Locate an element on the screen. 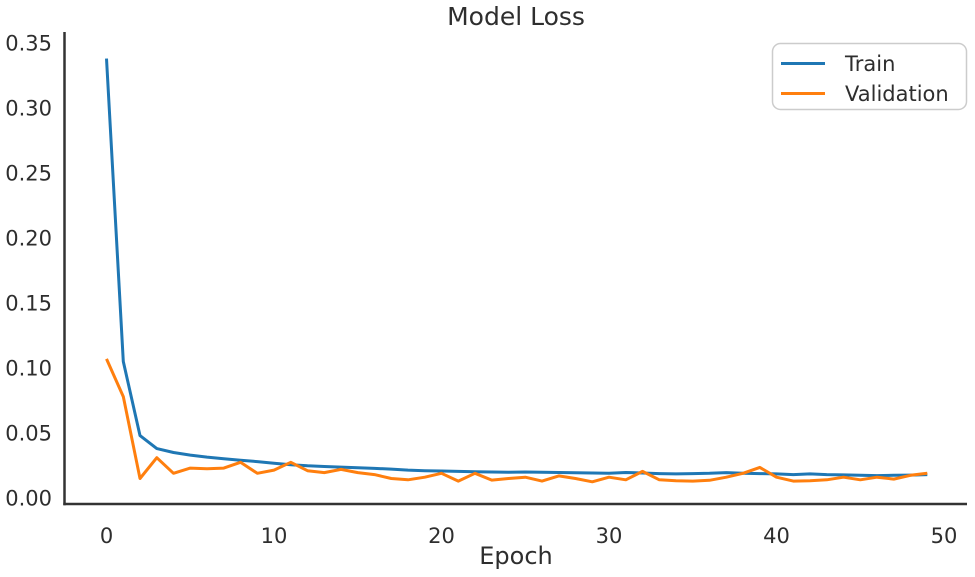 The width and height of the screenshot is (975, 577). legend-train-label: Train is located at coordinates (869, 64).